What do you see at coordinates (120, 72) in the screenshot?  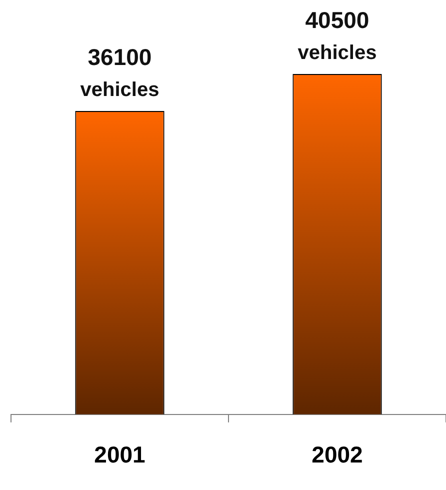 I see `data-label: 36100 vehicles` at bounding box center [120, 72].